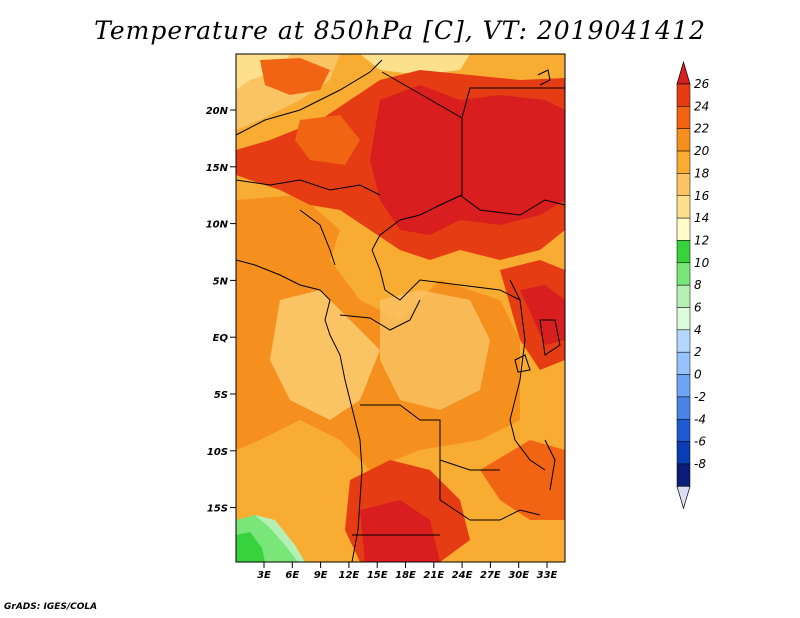 The height and width of the screenshot is (618, 800). Describe the element at coordinates (490, 575) in the screenshot. I see `lon-label: 27E` at that location.